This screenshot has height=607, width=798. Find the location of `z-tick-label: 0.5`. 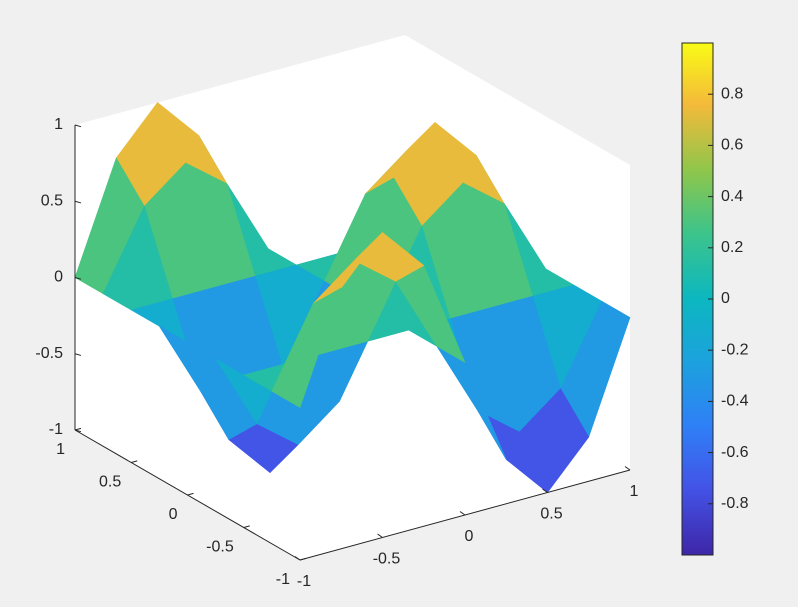

z-tick-label: 0.5 is located at coordinates (52, 200).